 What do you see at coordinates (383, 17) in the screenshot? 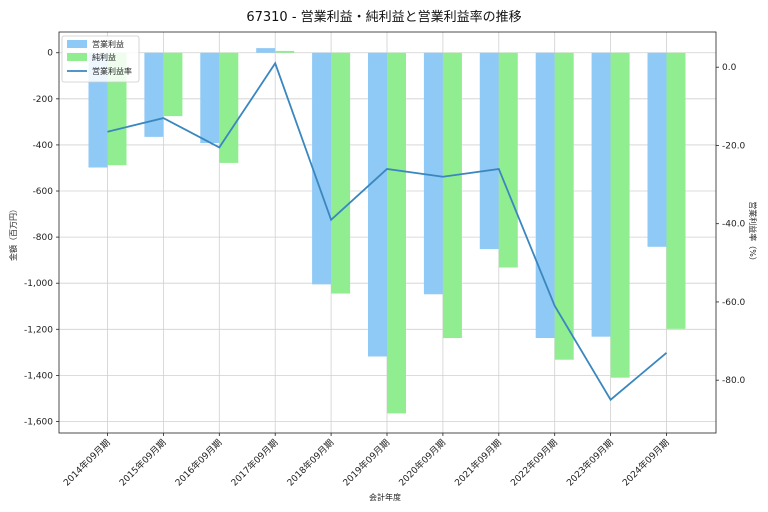
I see `chart-title: 67310 - 営業利益・純利益と営業利益率の推移` at bounding box center [383, 17].